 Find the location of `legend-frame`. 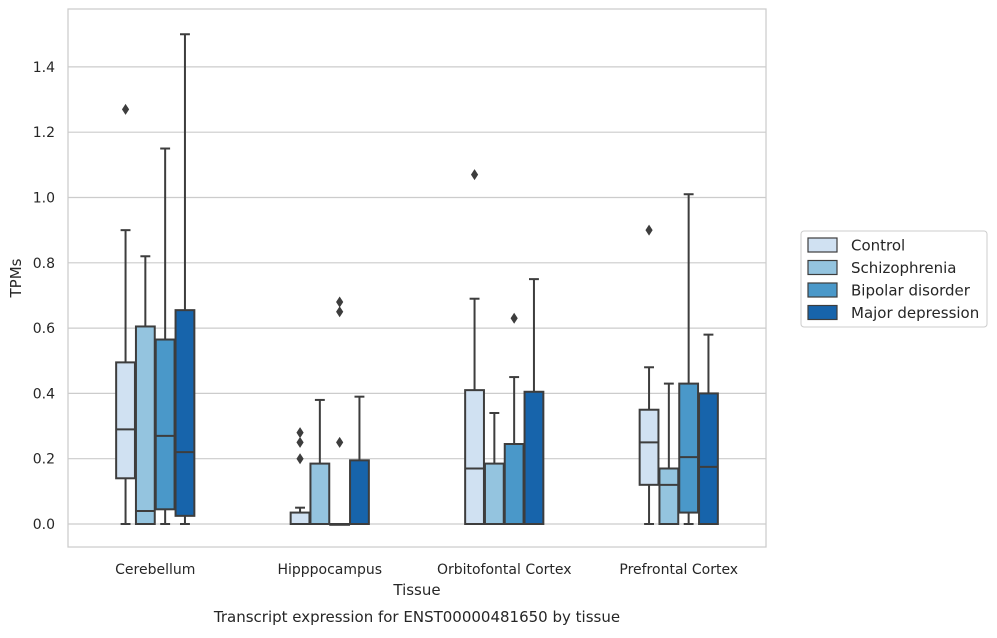

legend-frame is located at coordinates (894, 279).